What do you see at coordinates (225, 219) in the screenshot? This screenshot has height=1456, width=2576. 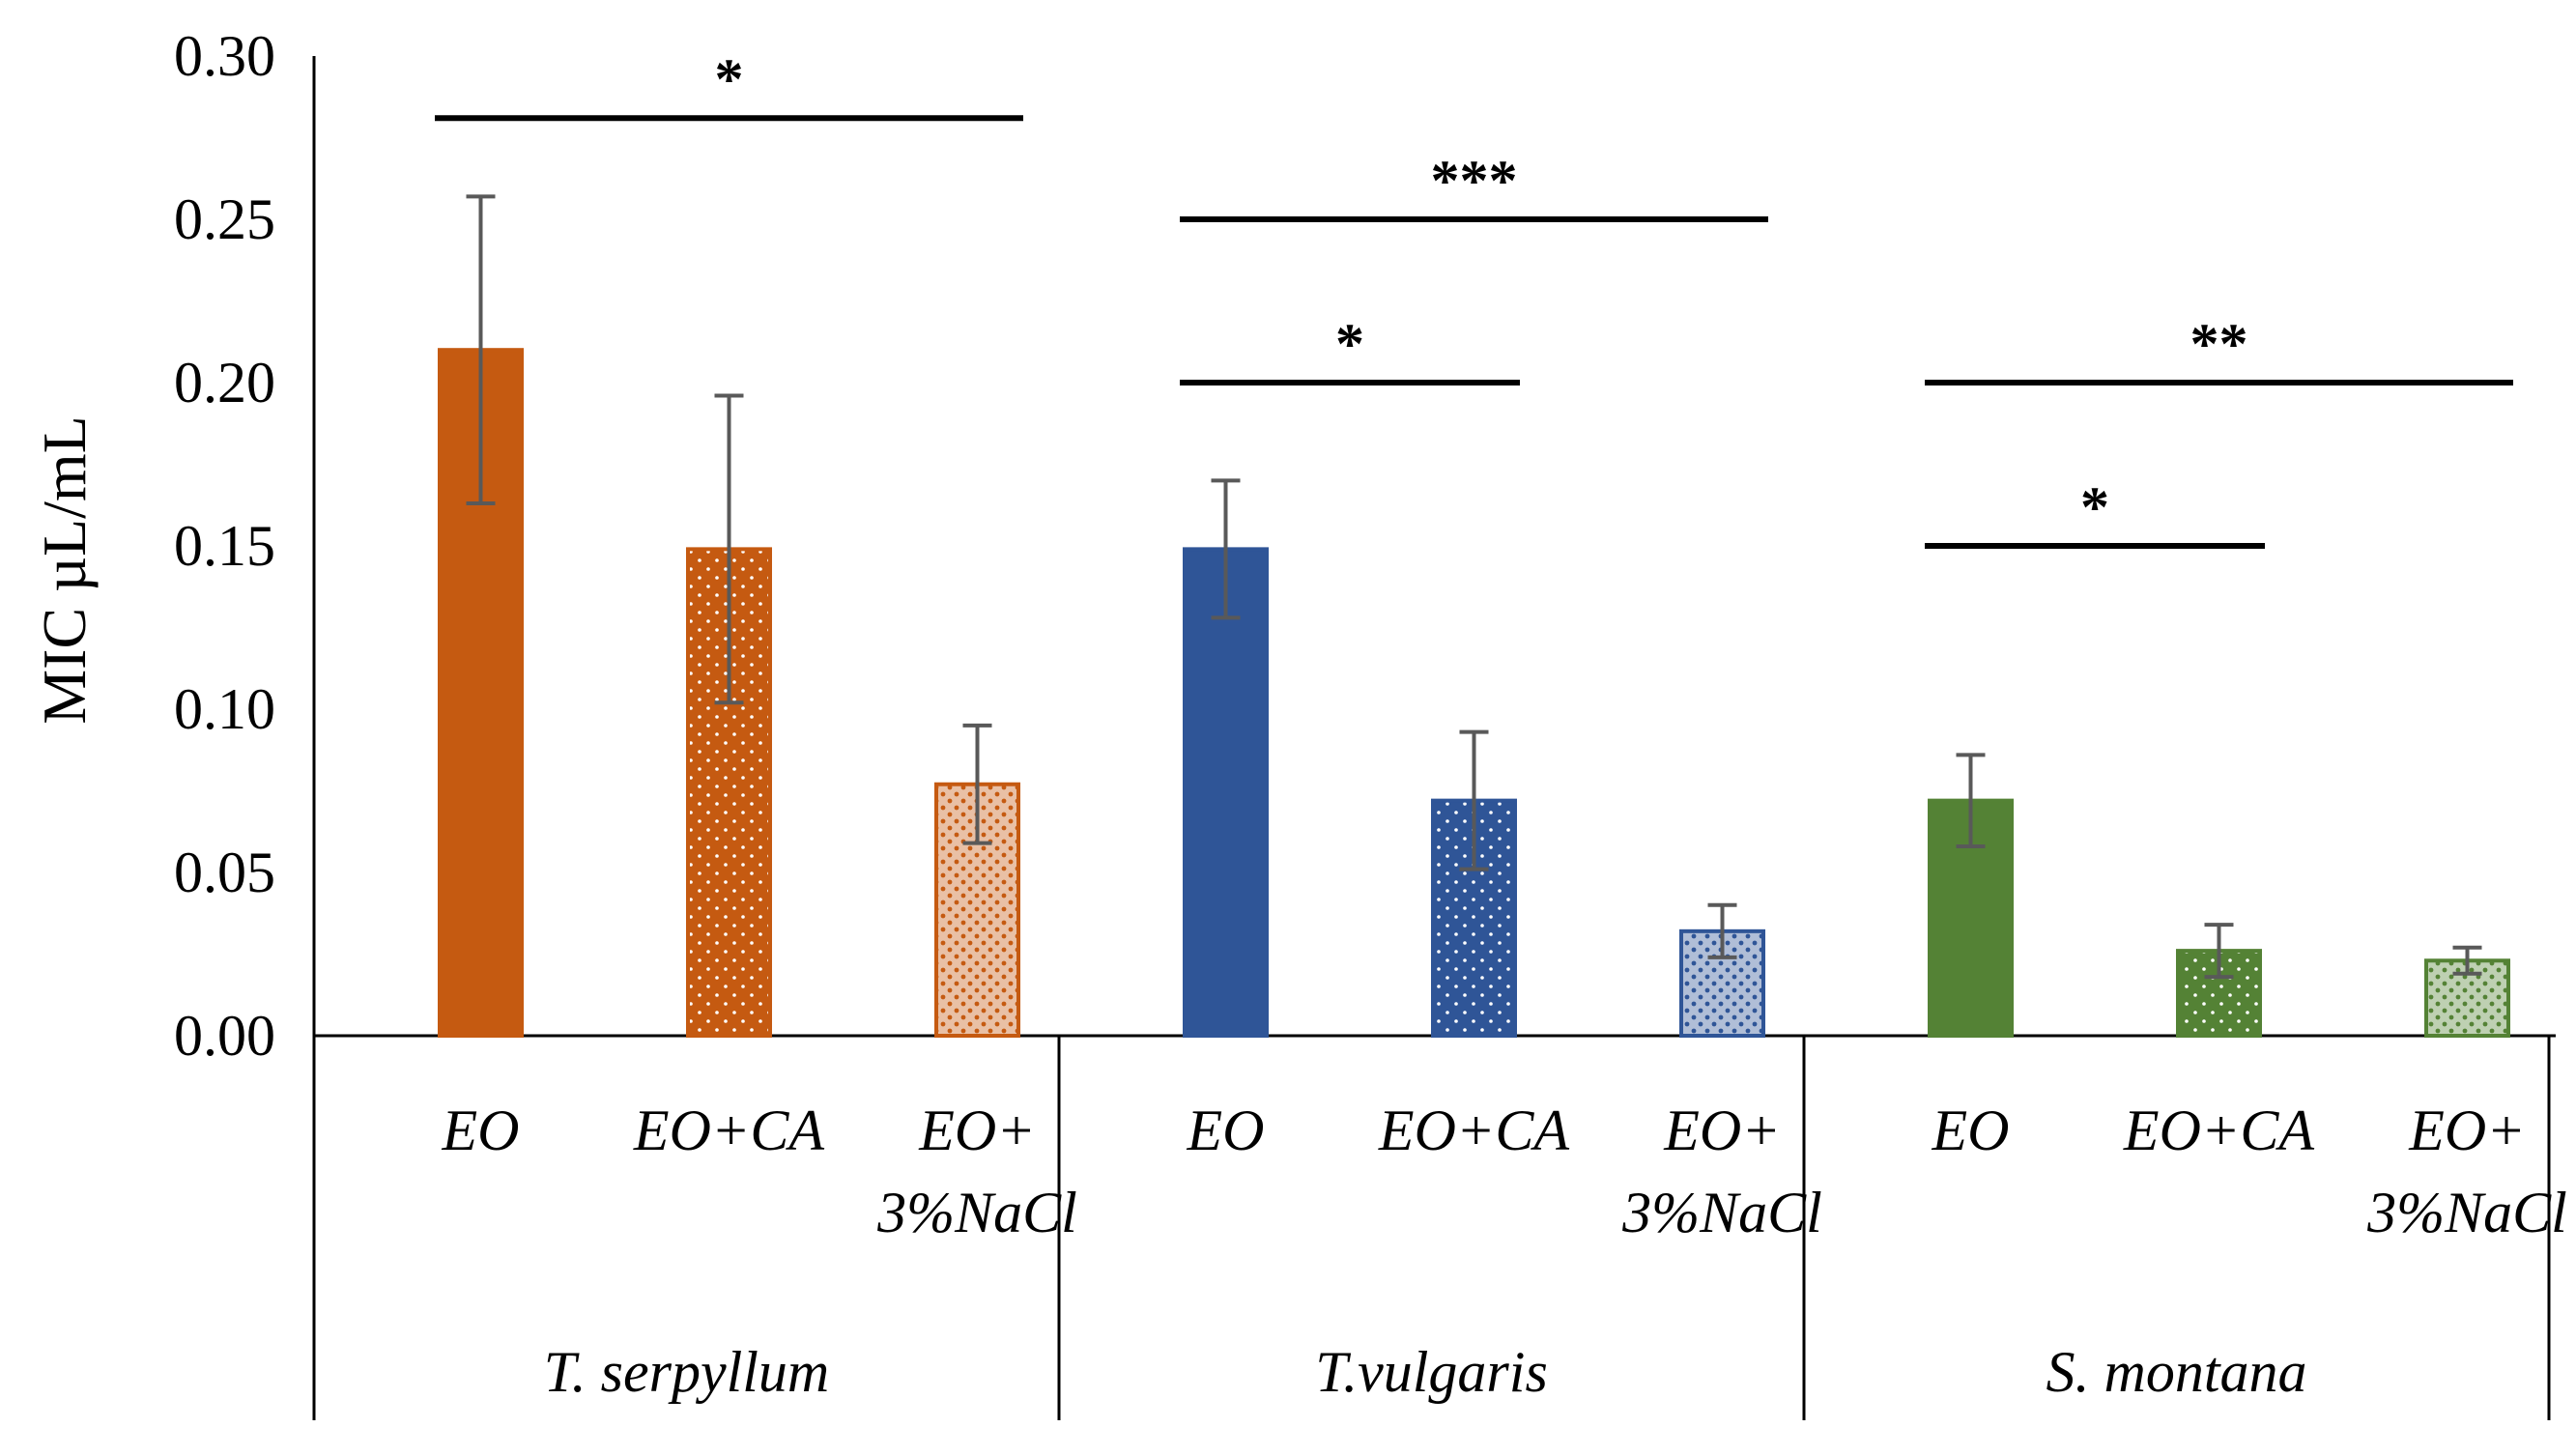 I see `y-tick-label: 0.25` at bounding box center [225, 219].